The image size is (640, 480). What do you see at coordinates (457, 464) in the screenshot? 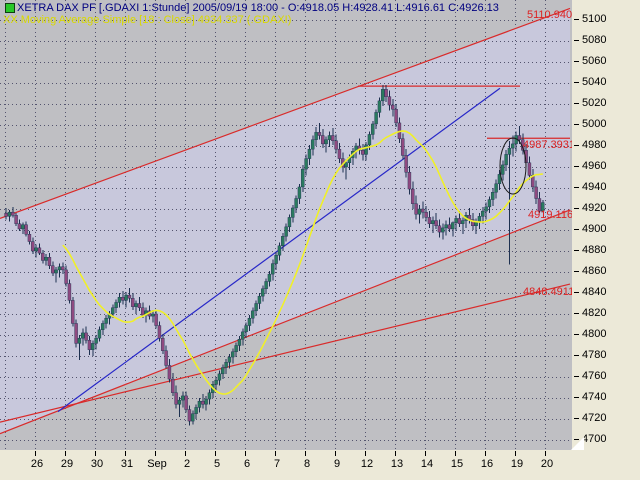
I see `x-axis-label: 15` at bounding box center [457, 464].